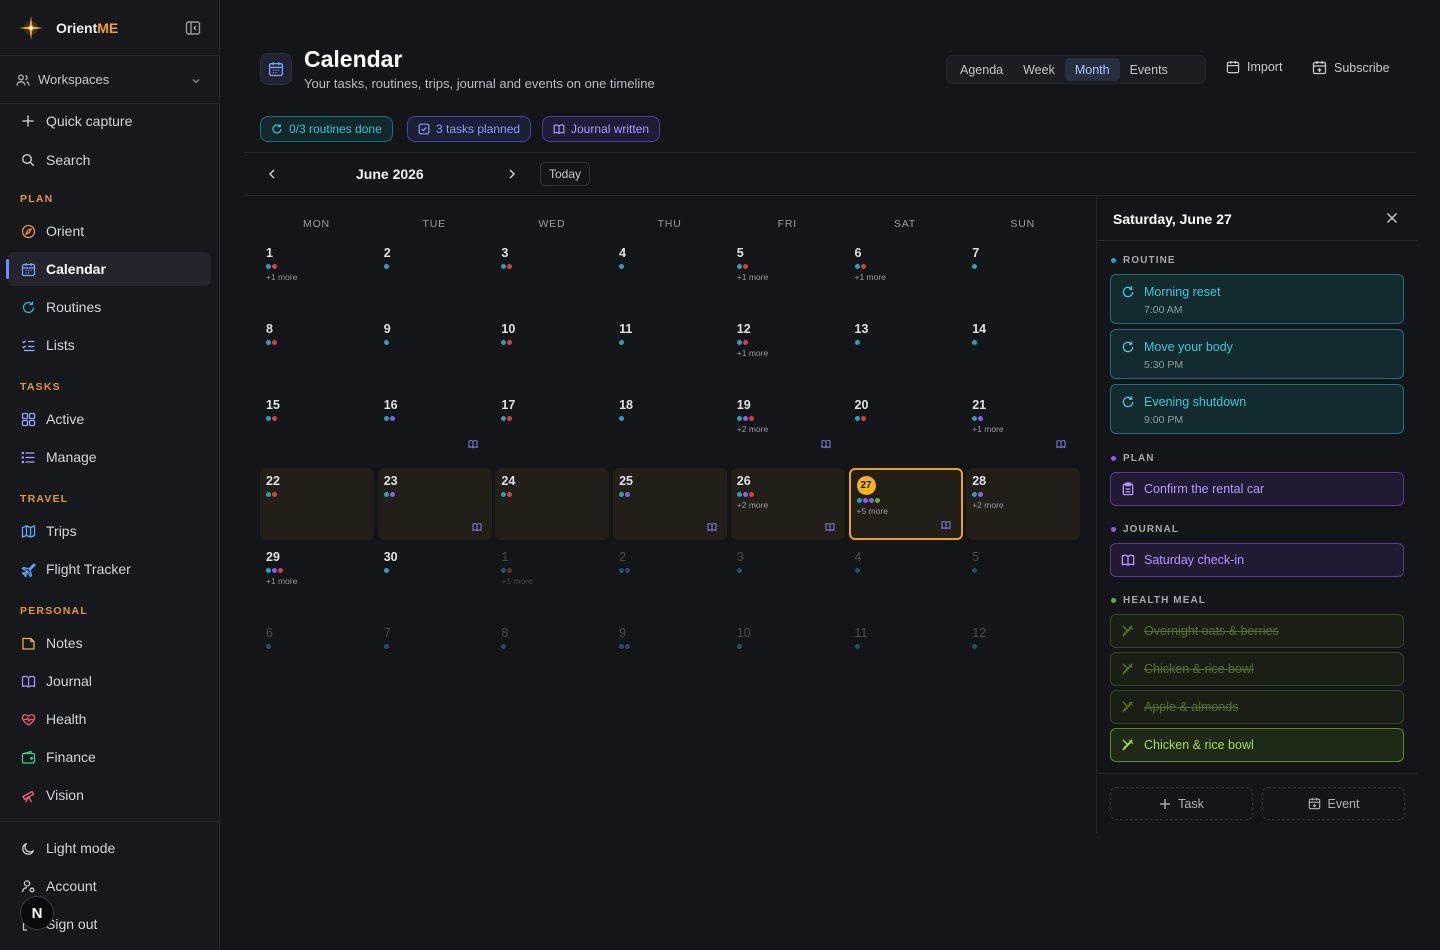  I want to click on weekday-header: TUE, so click(434, 224).